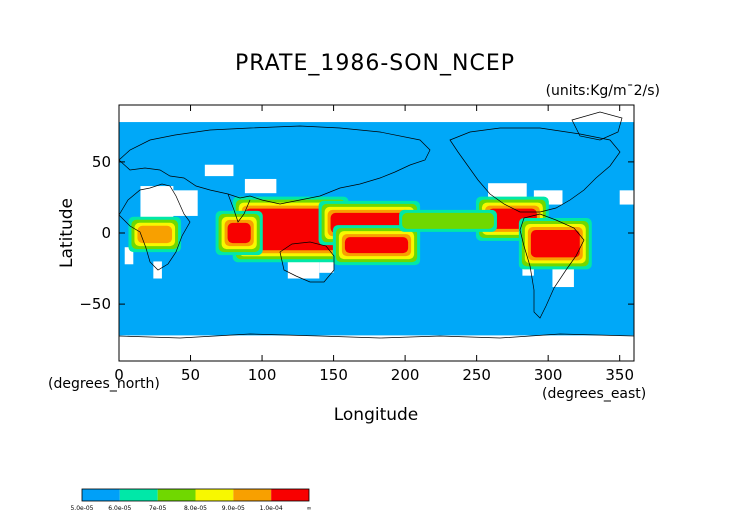 This screenshot has height=532, width=752. What do you see at coordinates (190, 375) in the screenshot?
I see `x-tick-label: 50` at bounding box center [190, 375].